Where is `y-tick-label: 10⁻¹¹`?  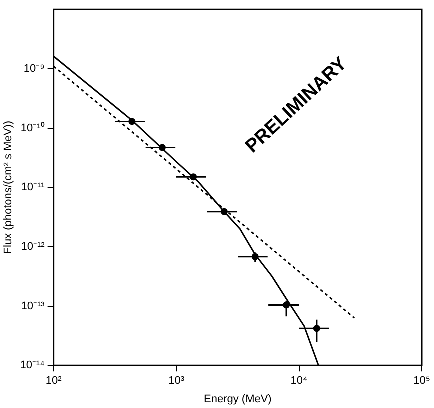 y-tick-label: 10⁻¹¹ is located at coordinates (33, 188).